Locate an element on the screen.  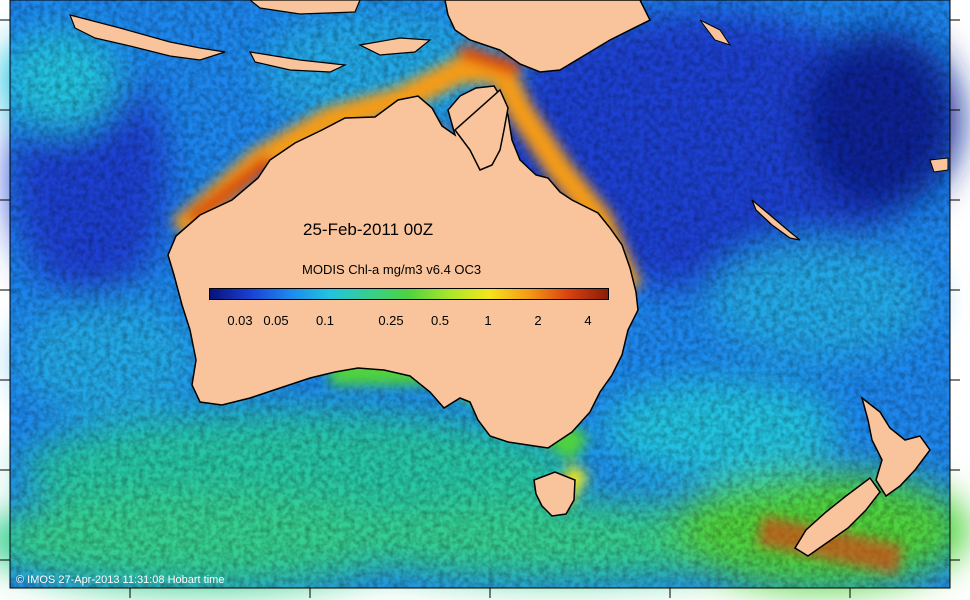
colorbar-tick: 4 is located at coordinates (588, 320).